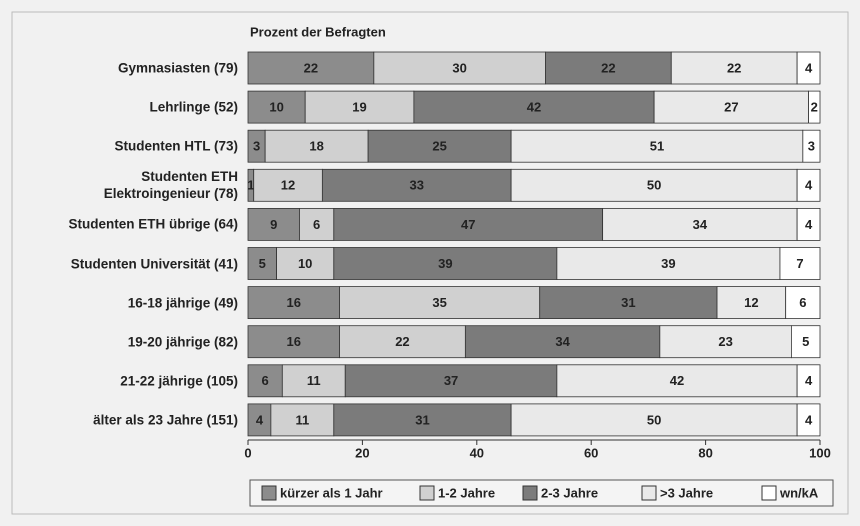  I want to click on category-label: 16-18 jährige (49), so click(182, 303).